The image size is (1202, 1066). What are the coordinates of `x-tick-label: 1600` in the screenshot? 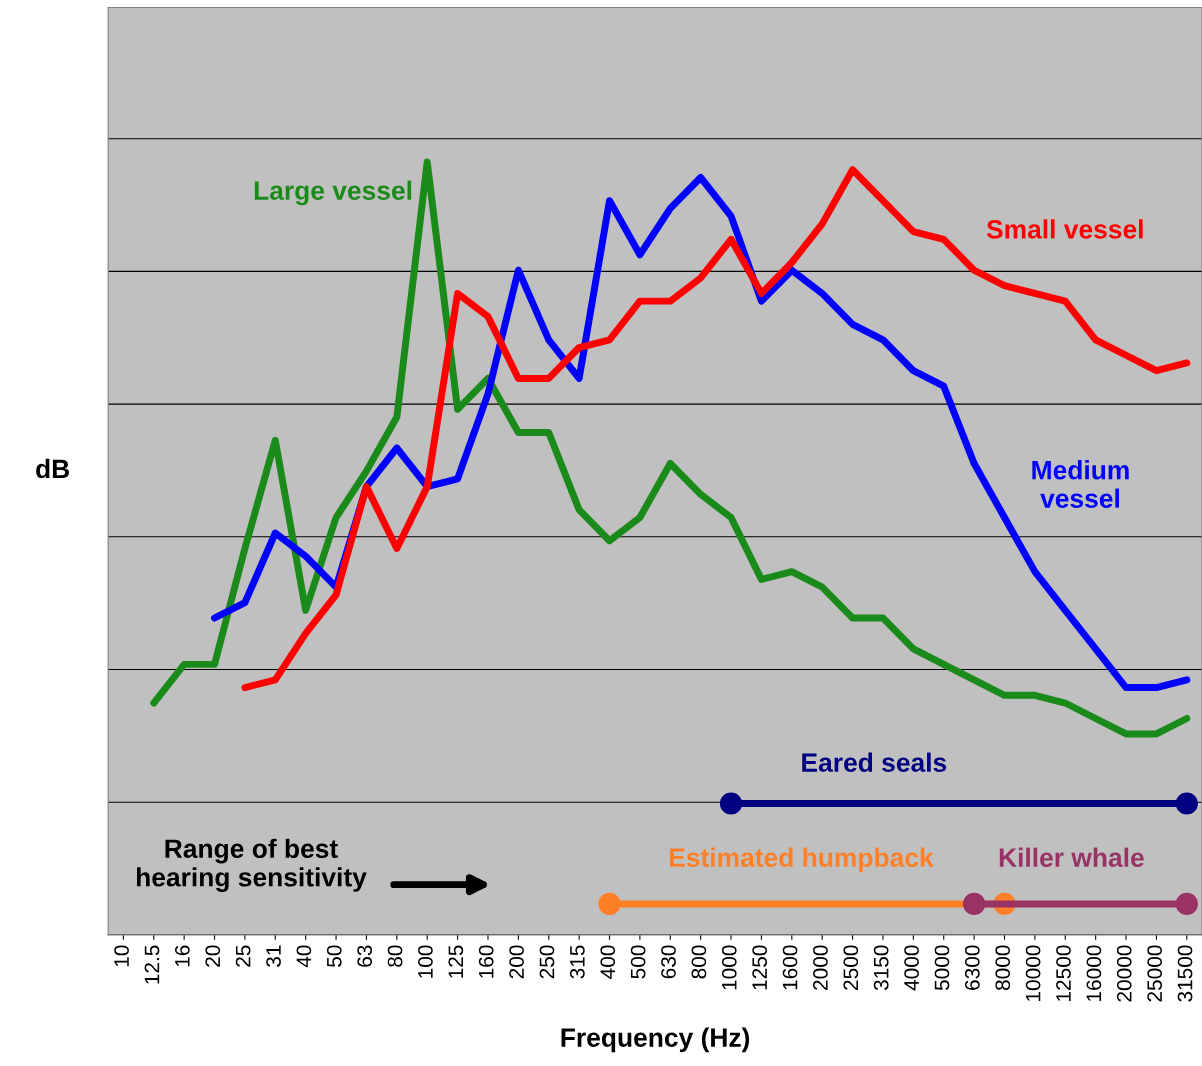 It's located at (790, 967).